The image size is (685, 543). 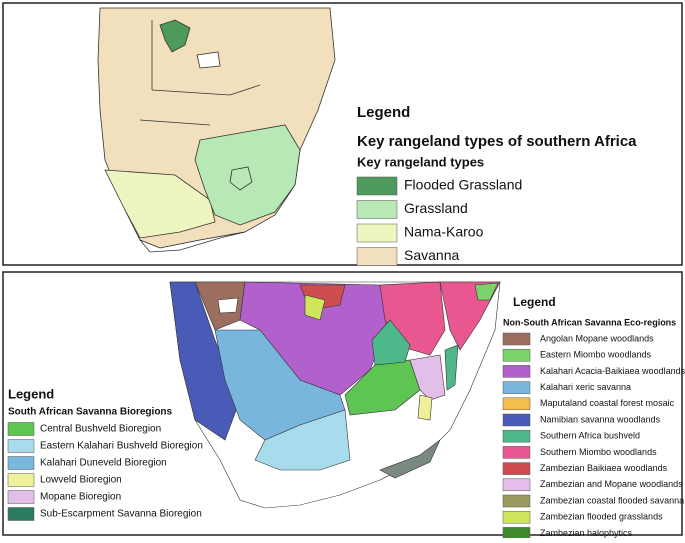 I want to click on legend-label: Grassland, so click(x=436, y=208).